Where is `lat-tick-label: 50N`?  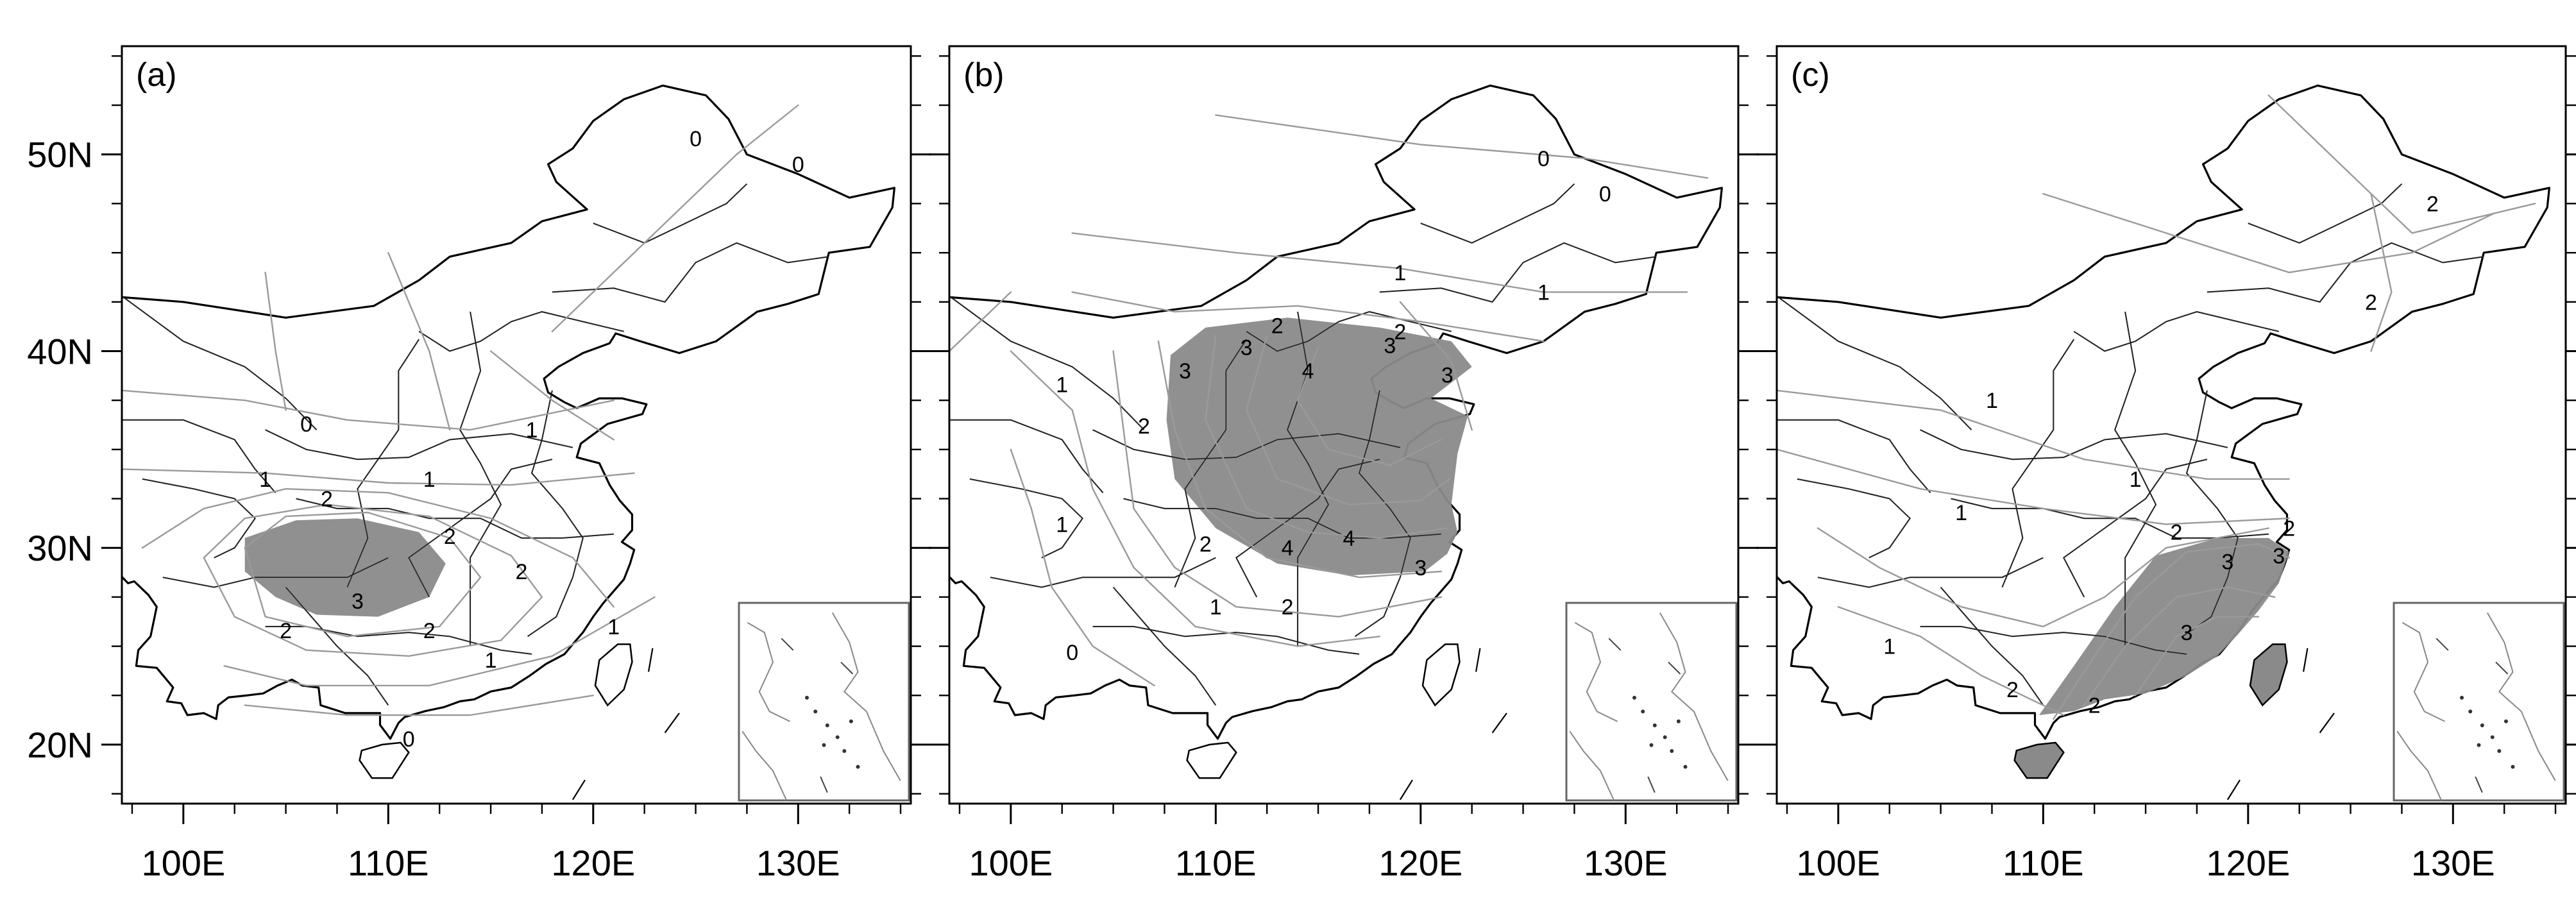
lat-tick-label: 50N is located at coordinates (60, 155).